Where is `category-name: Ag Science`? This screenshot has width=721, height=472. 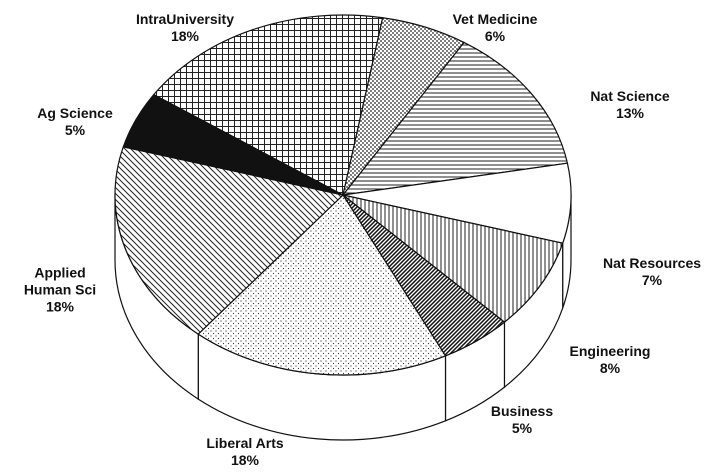
category-name: Ag Science is located at coordinates (75, 113).